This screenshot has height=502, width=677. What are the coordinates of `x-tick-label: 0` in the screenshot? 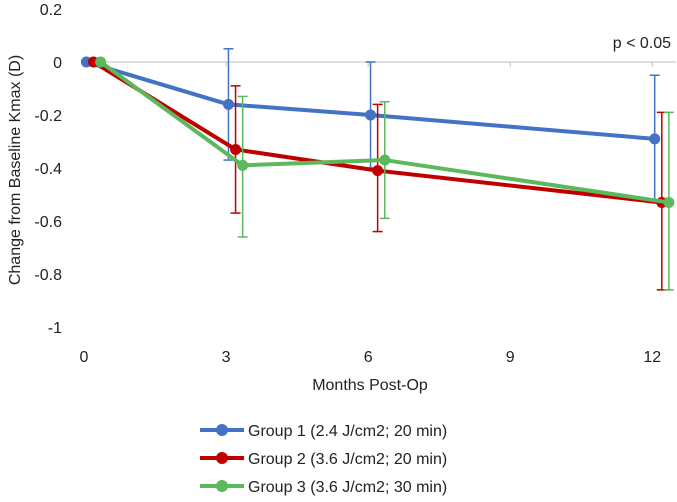 It's located at (84, 357).